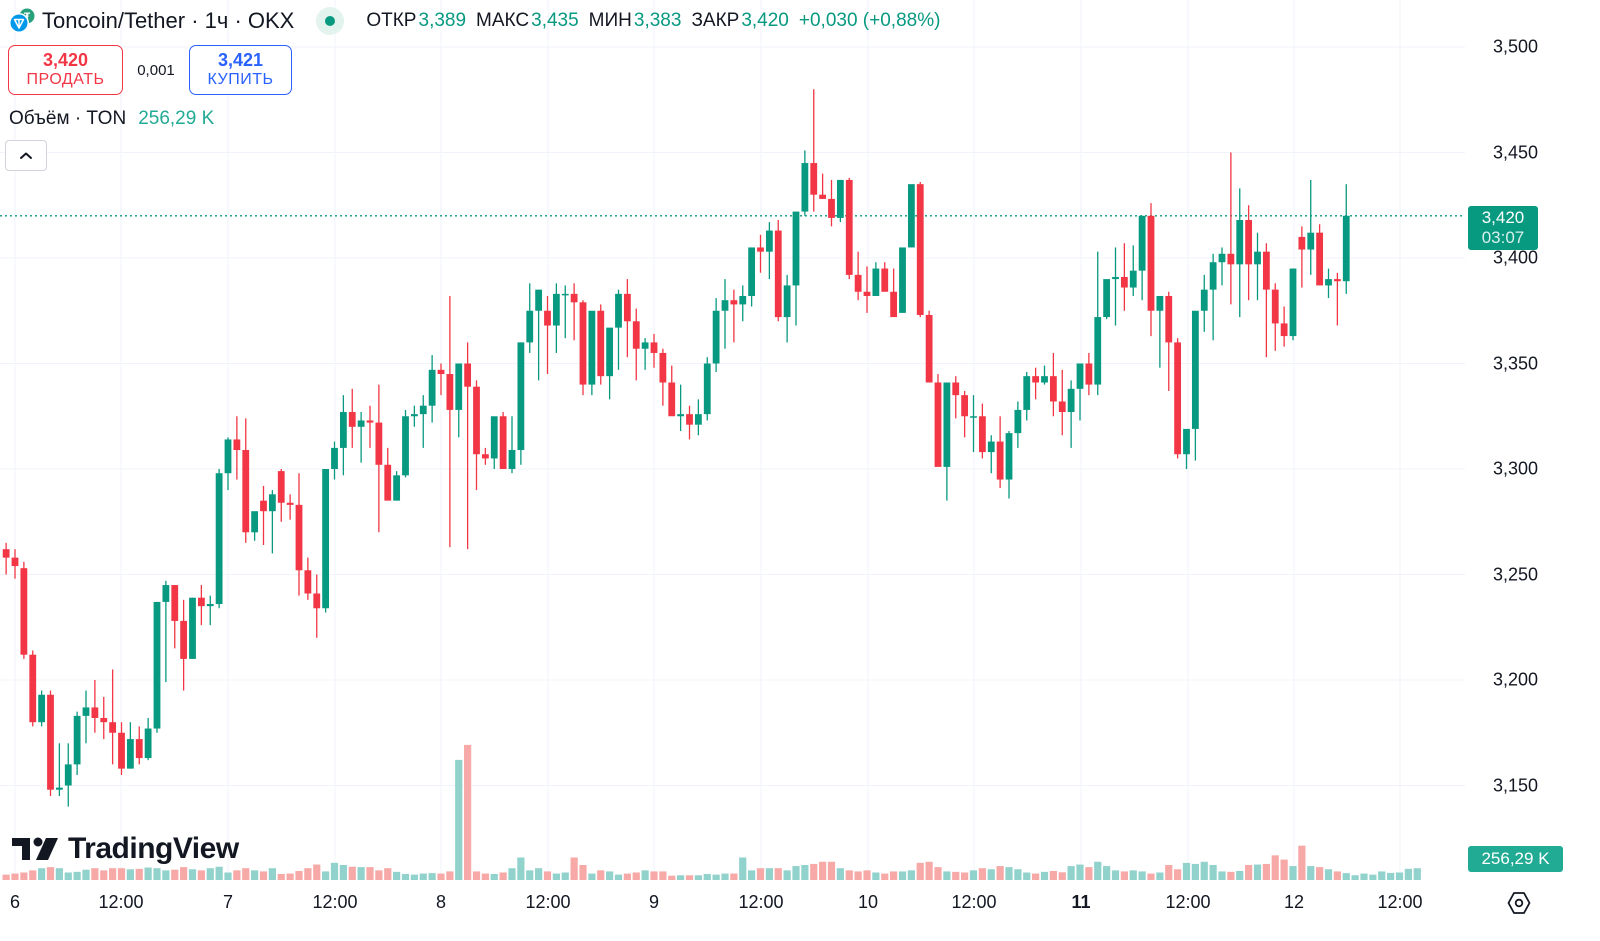  I want to click on time-axis-label: 8, so click(441, 902).